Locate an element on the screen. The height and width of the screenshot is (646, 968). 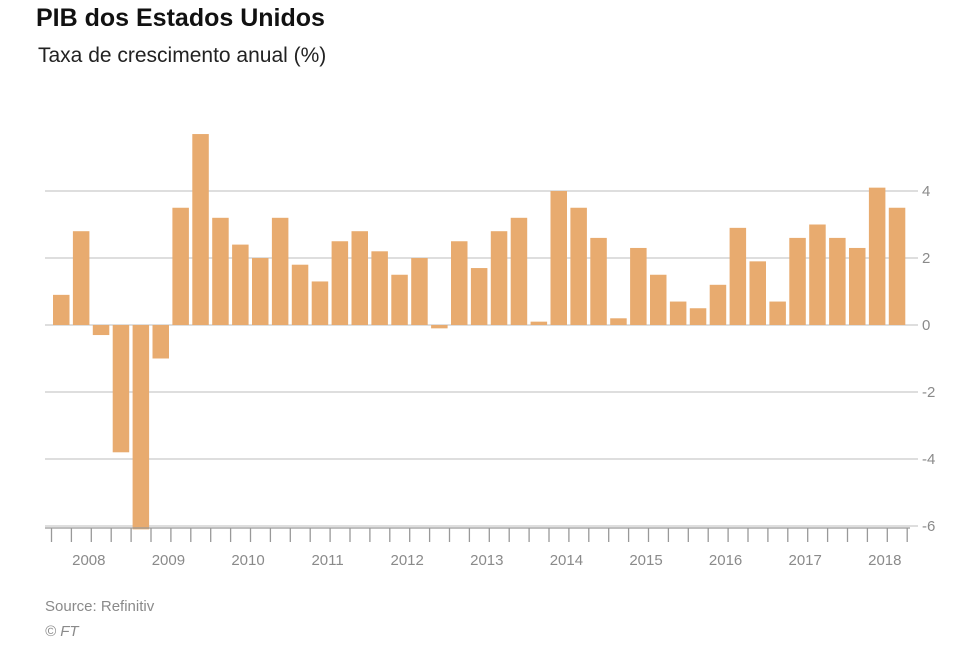
x-tick-label: 2013 is located at coordinates (486, 560).